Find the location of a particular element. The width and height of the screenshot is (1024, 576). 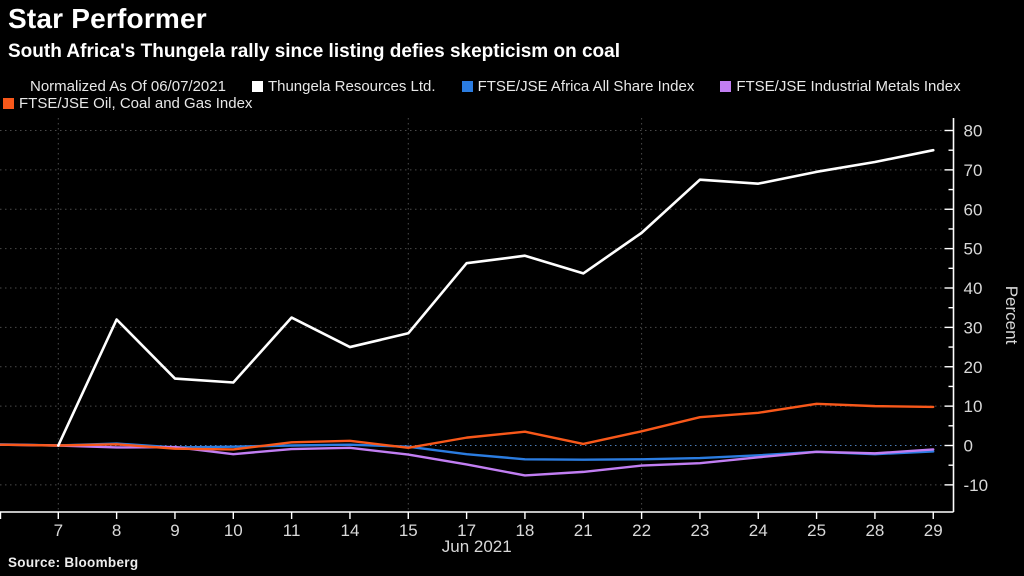

legend-item-industrial-metals: FTSE/JSE Industrial Metals Index is located at coordinates (840, 86).